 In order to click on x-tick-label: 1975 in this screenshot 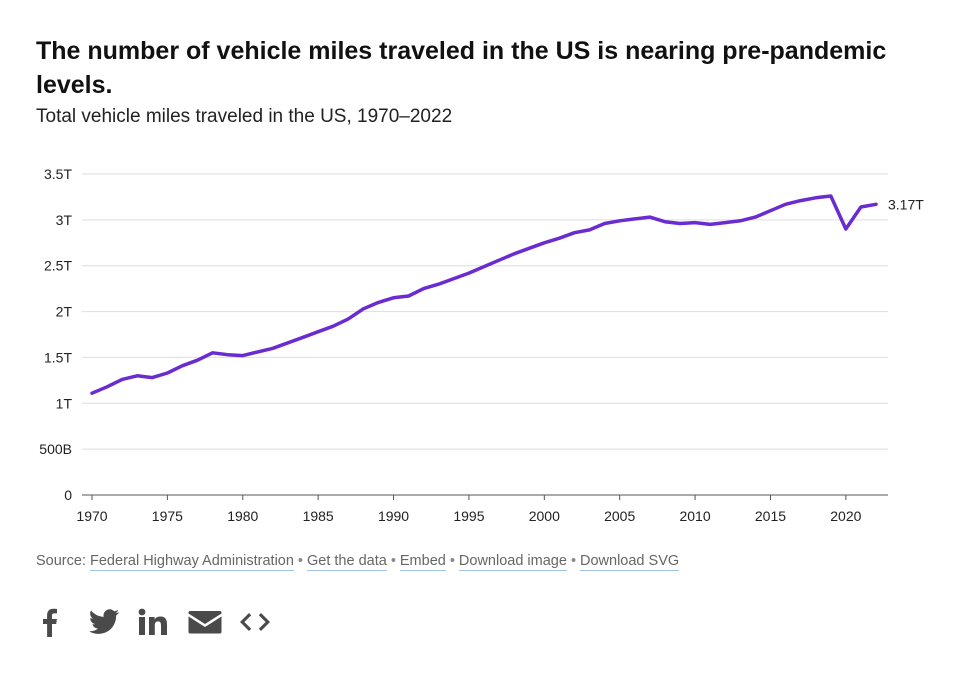, I will do `click(167, 516)`.